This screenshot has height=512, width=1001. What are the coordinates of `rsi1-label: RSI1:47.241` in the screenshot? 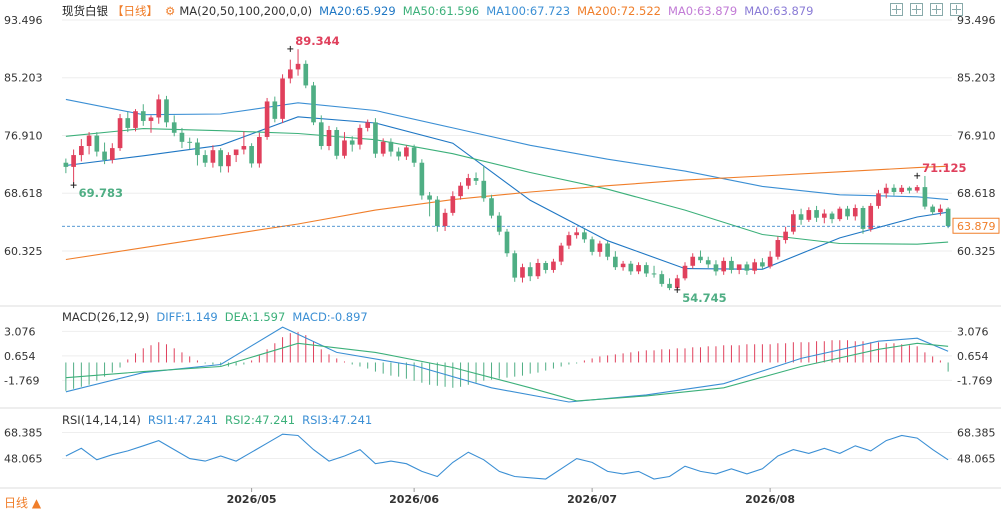 It's located at (182, 420).